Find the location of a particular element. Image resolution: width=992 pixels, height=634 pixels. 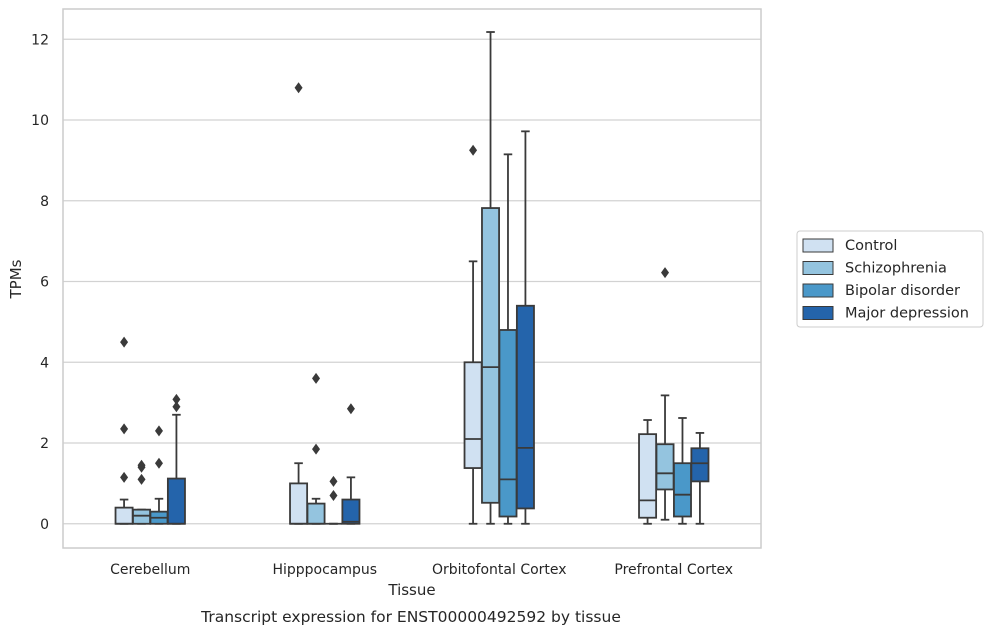

x-tick-label: Orbitofontal Cortex is located at coordinates (499, 570).